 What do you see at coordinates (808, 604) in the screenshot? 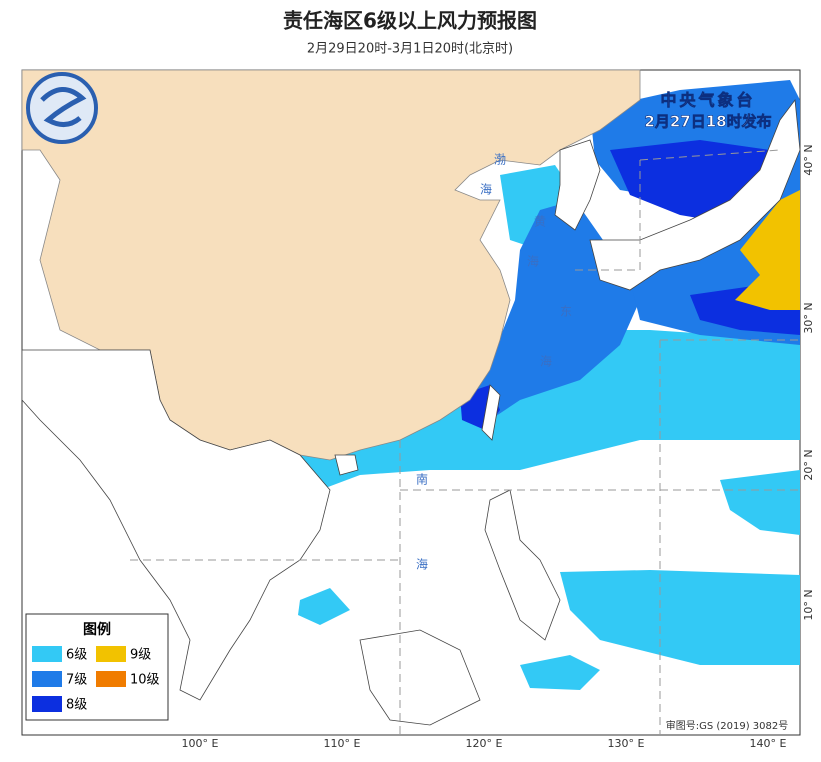
I see `latitude-label: 10° N` at bounding box center [808, 604].